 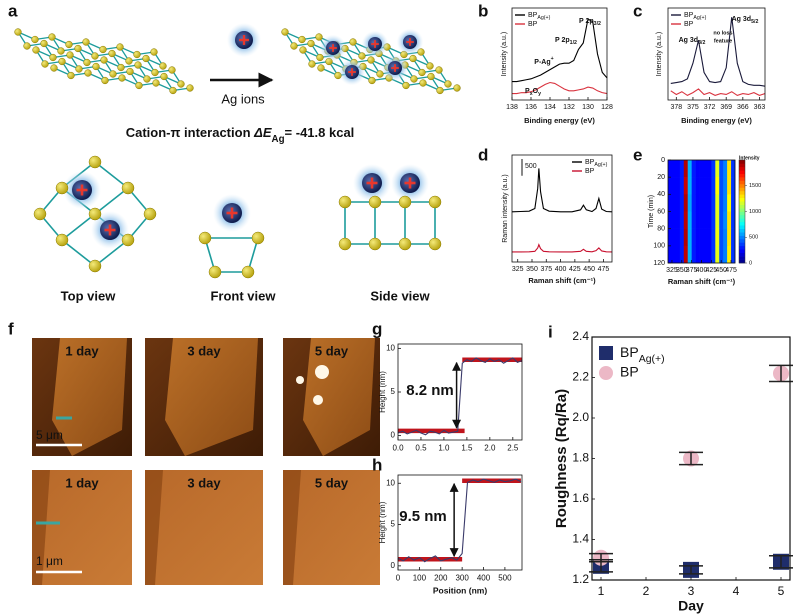 What do you see at coordinates (13, 10) in the screenshot?
I see `panel-label: a` at bounding box center [13, 10].